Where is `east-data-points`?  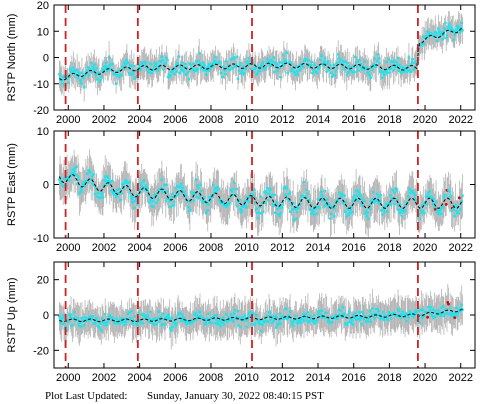 east-data-points is located at coordinates (261, 193).